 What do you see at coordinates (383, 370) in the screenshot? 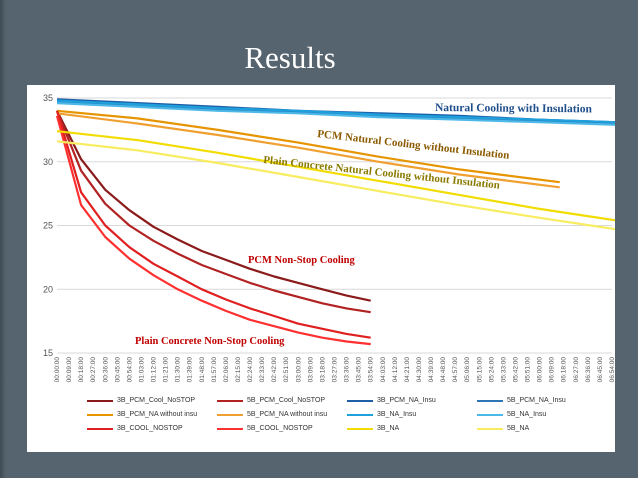
I see `x-tick-label: 04:03:00` at bounding box center [383, 370].